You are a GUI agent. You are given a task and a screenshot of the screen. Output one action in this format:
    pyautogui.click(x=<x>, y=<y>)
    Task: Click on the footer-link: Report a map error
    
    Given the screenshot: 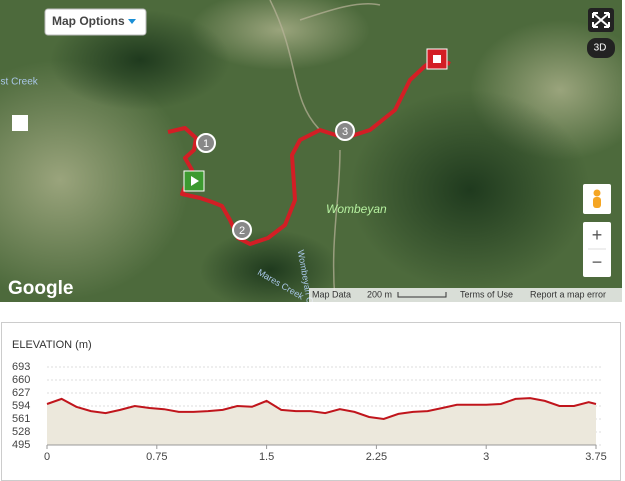 What is the action you would take?
    pyautogui.click(x=568, y=294)
    